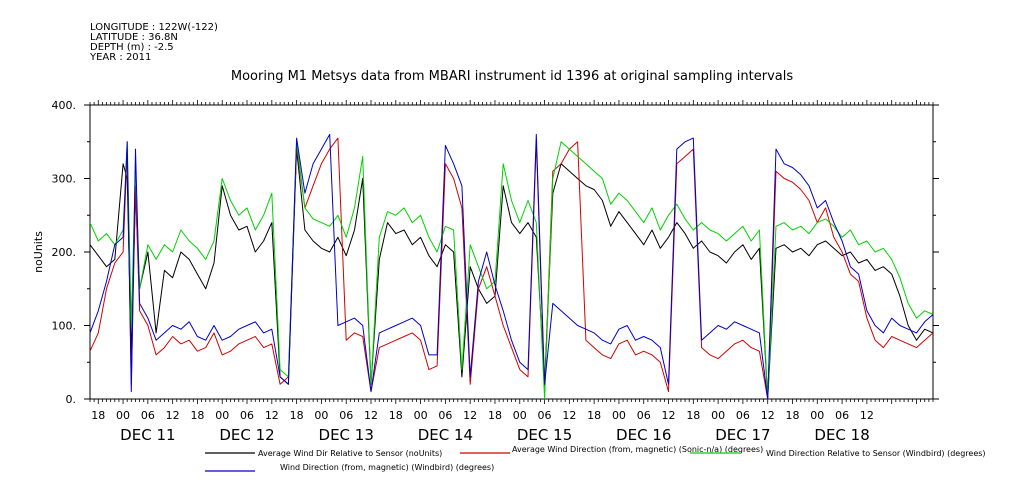  What do you see at coordinates (742, 435) in the screenshot?
I see `x-day-label: DEC 17` at bounding box center [742, 435].